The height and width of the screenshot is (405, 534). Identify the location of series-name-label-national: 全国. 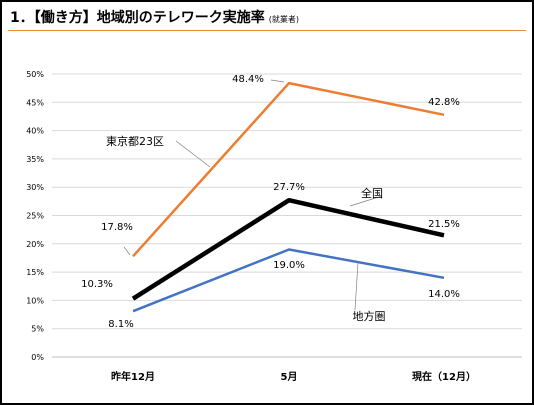
(372, 193).